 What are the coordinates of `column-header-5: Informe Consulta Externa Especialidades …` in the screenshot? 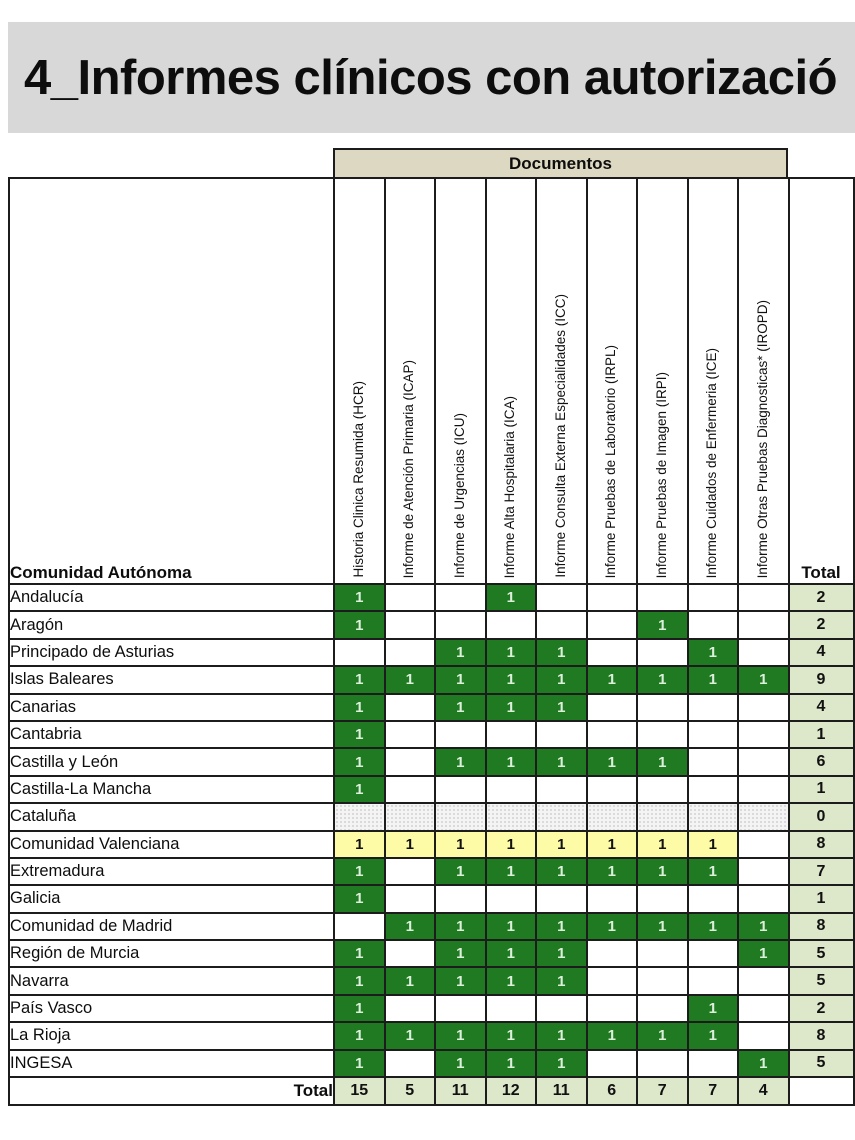 It's located at (561, 381).